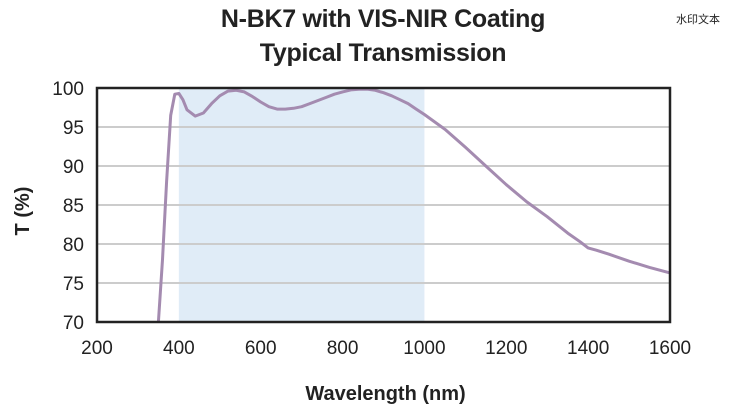  I want to click on x-tick-label-200: 200, so click(97, 348).